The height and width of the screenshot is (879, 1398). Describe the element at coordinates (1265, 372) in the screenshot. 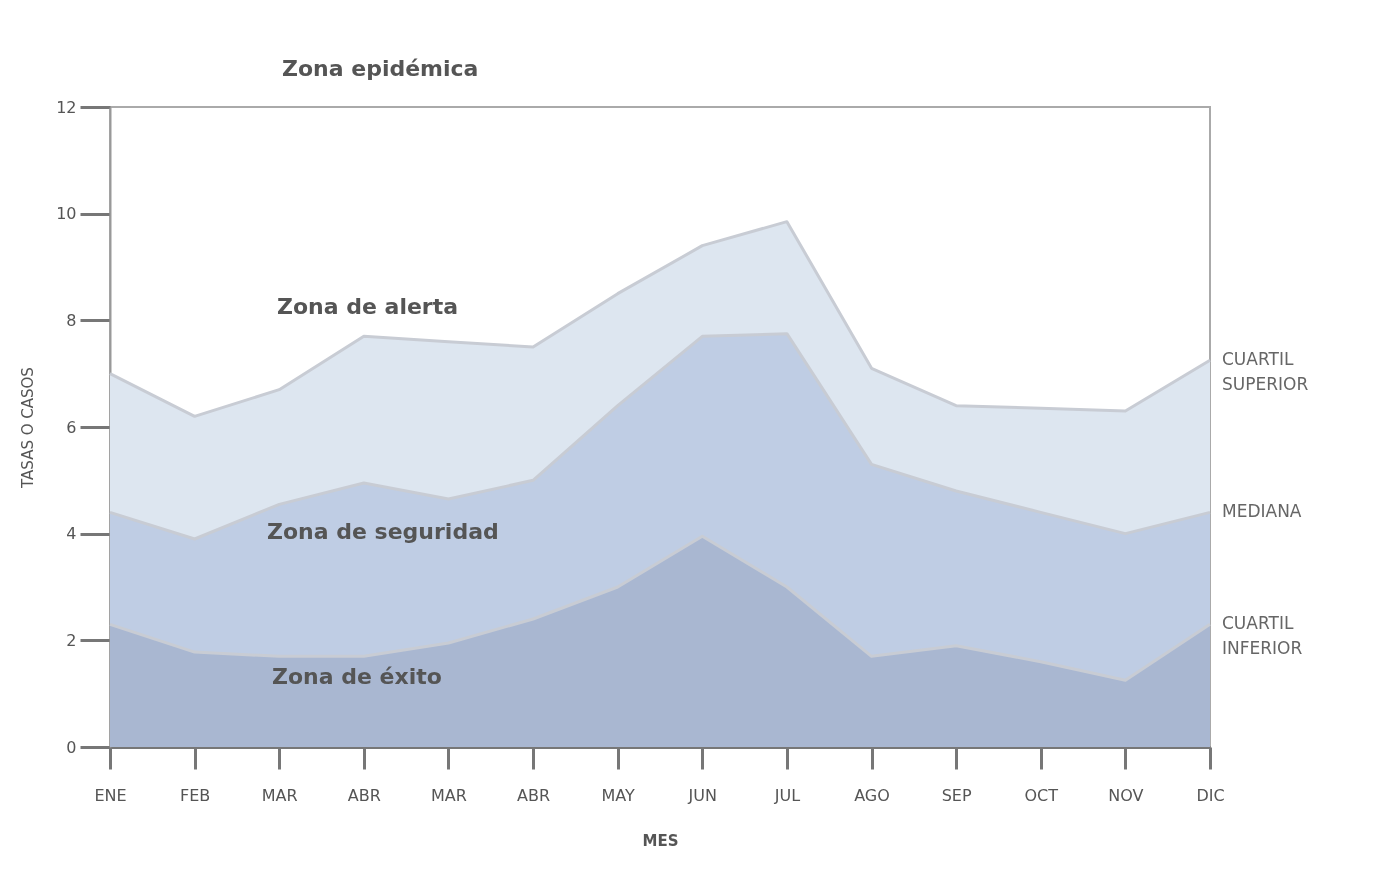

I see `series-label: CUARTIL SUPERIOR` at that location.